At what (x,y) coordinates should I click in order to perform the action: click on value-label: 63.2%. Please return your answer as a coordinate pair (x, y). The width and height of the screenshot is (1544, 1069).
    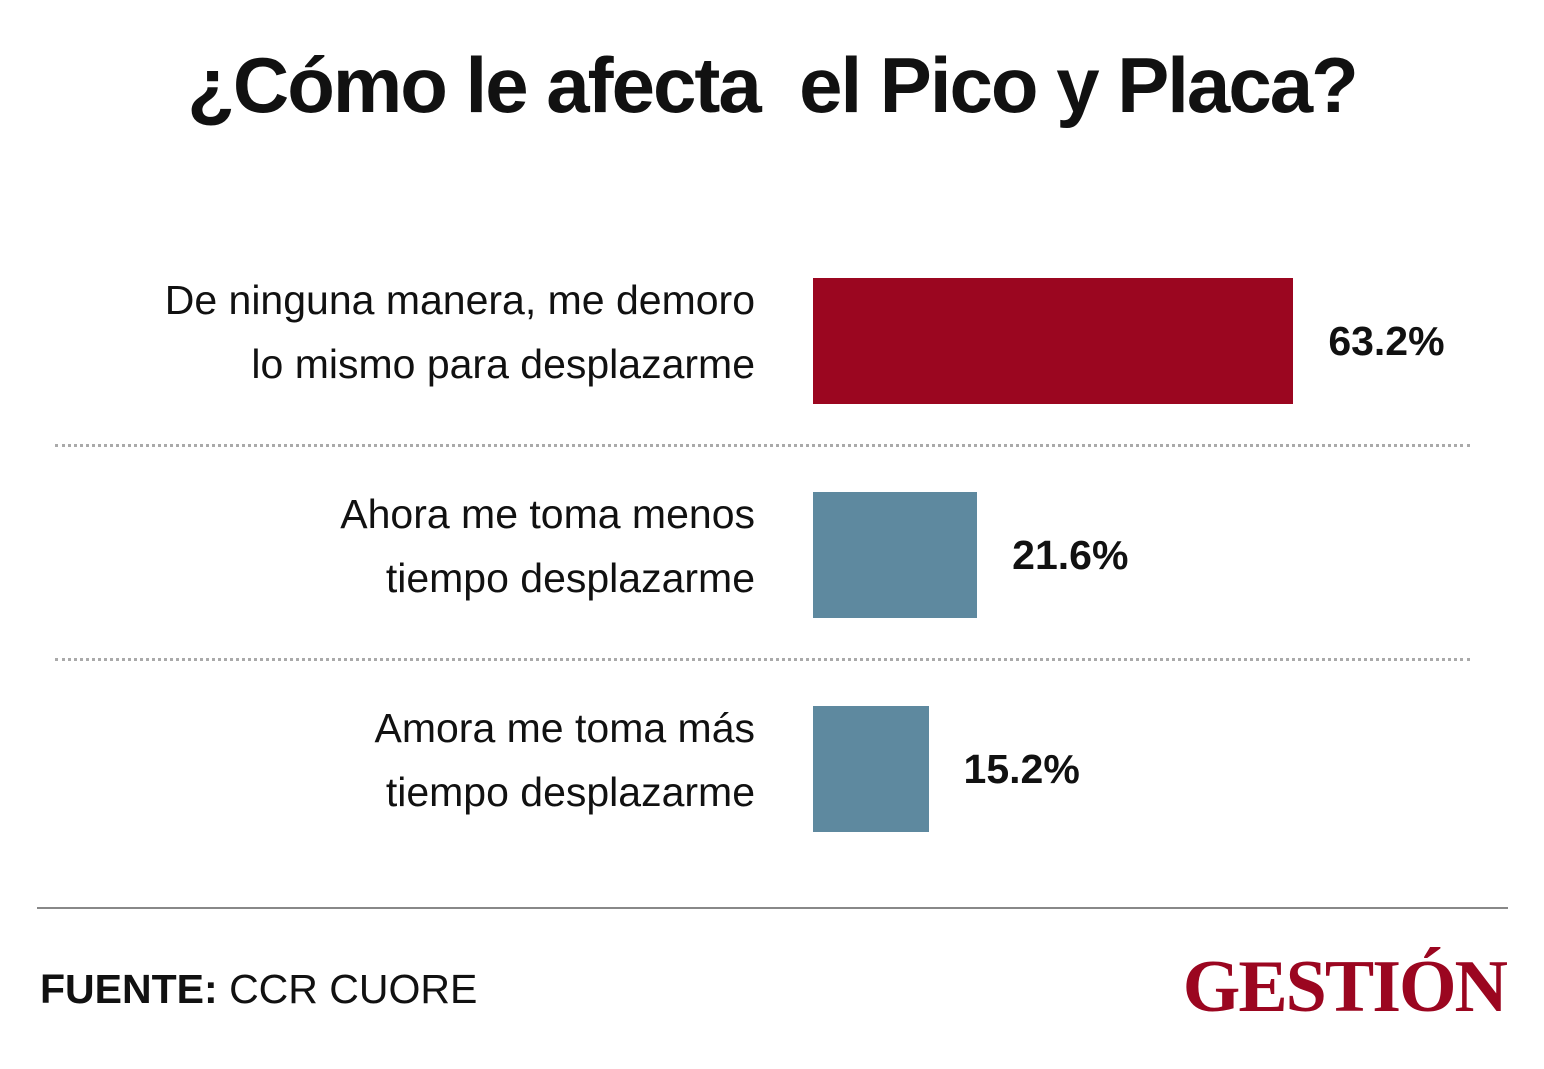
    Looking at the image, I should click on (1386, 341).